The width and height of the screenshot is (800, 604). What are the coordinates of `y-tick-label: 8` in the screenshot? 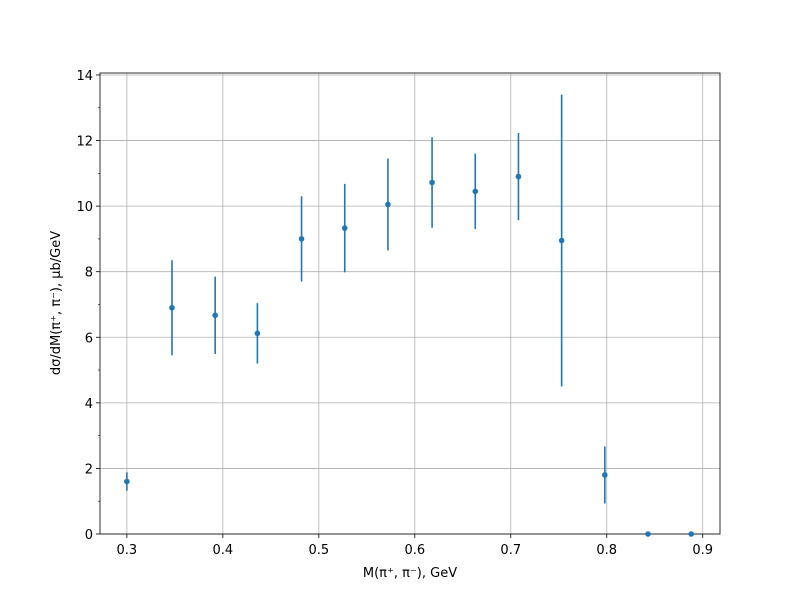 It's located at (89, 273).